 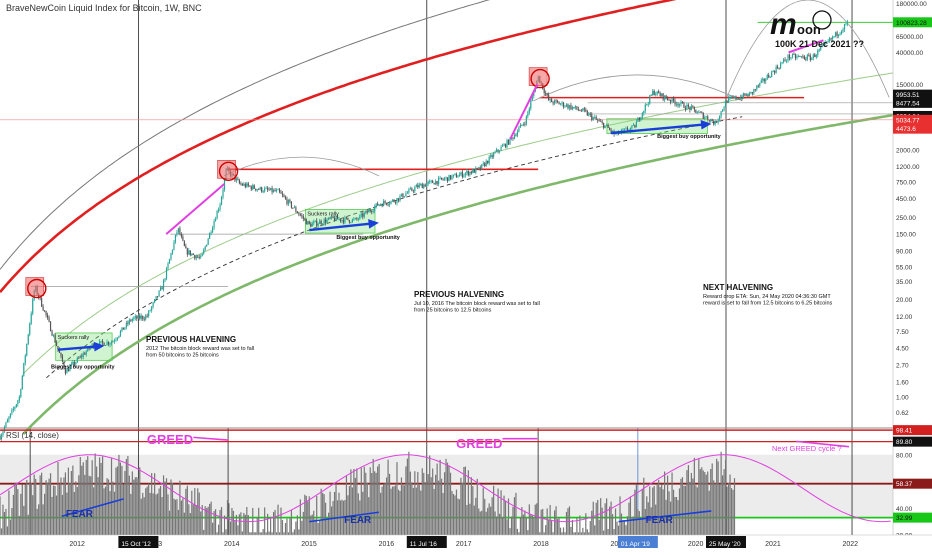 I want to click on fear-label: FEAR, so click(x=660, y=520).